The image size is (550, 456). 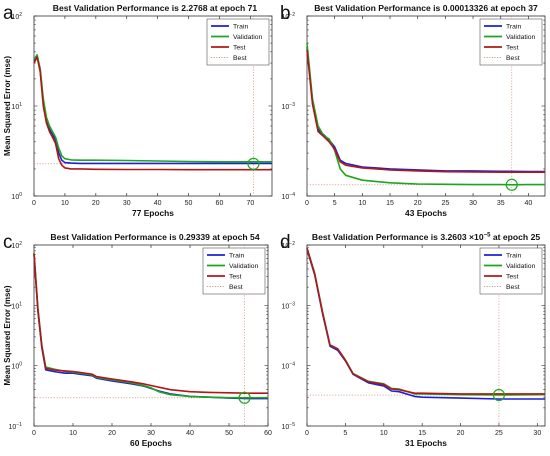 I want to click on panel-letter: a, so click(x=8, y=13).